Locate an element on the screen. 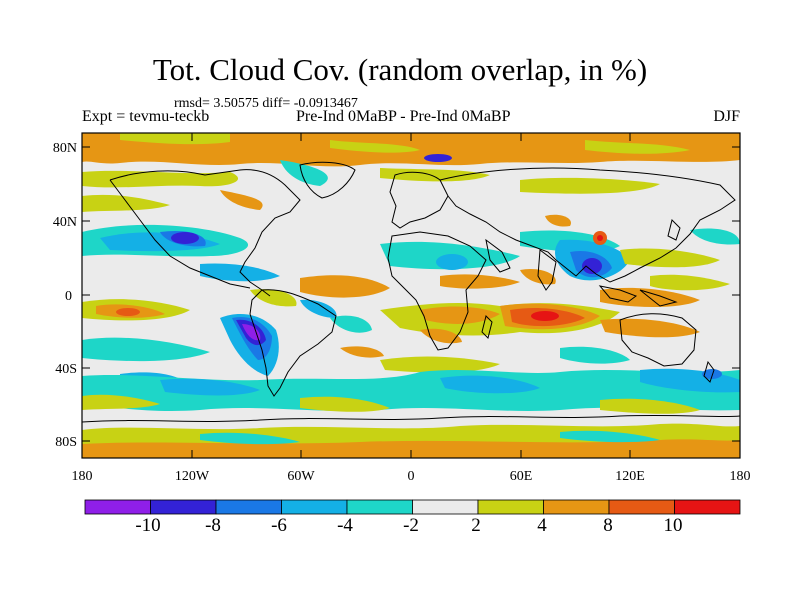 The image size is (800, 600). colorbar is located at coordinates (412, 507).